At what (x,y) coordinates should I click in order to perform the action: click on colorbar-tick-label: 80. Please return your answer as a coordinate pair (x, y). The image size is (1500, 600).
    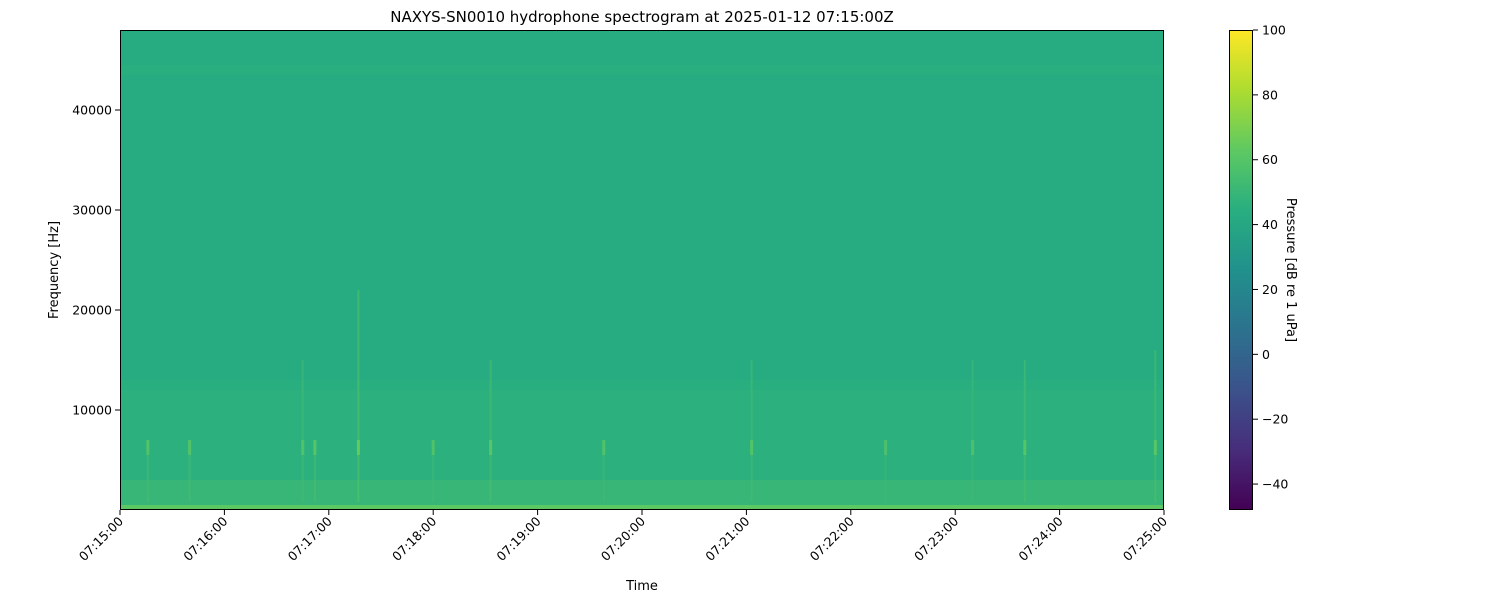
    Looking at the image, I should click on (1270, 94).